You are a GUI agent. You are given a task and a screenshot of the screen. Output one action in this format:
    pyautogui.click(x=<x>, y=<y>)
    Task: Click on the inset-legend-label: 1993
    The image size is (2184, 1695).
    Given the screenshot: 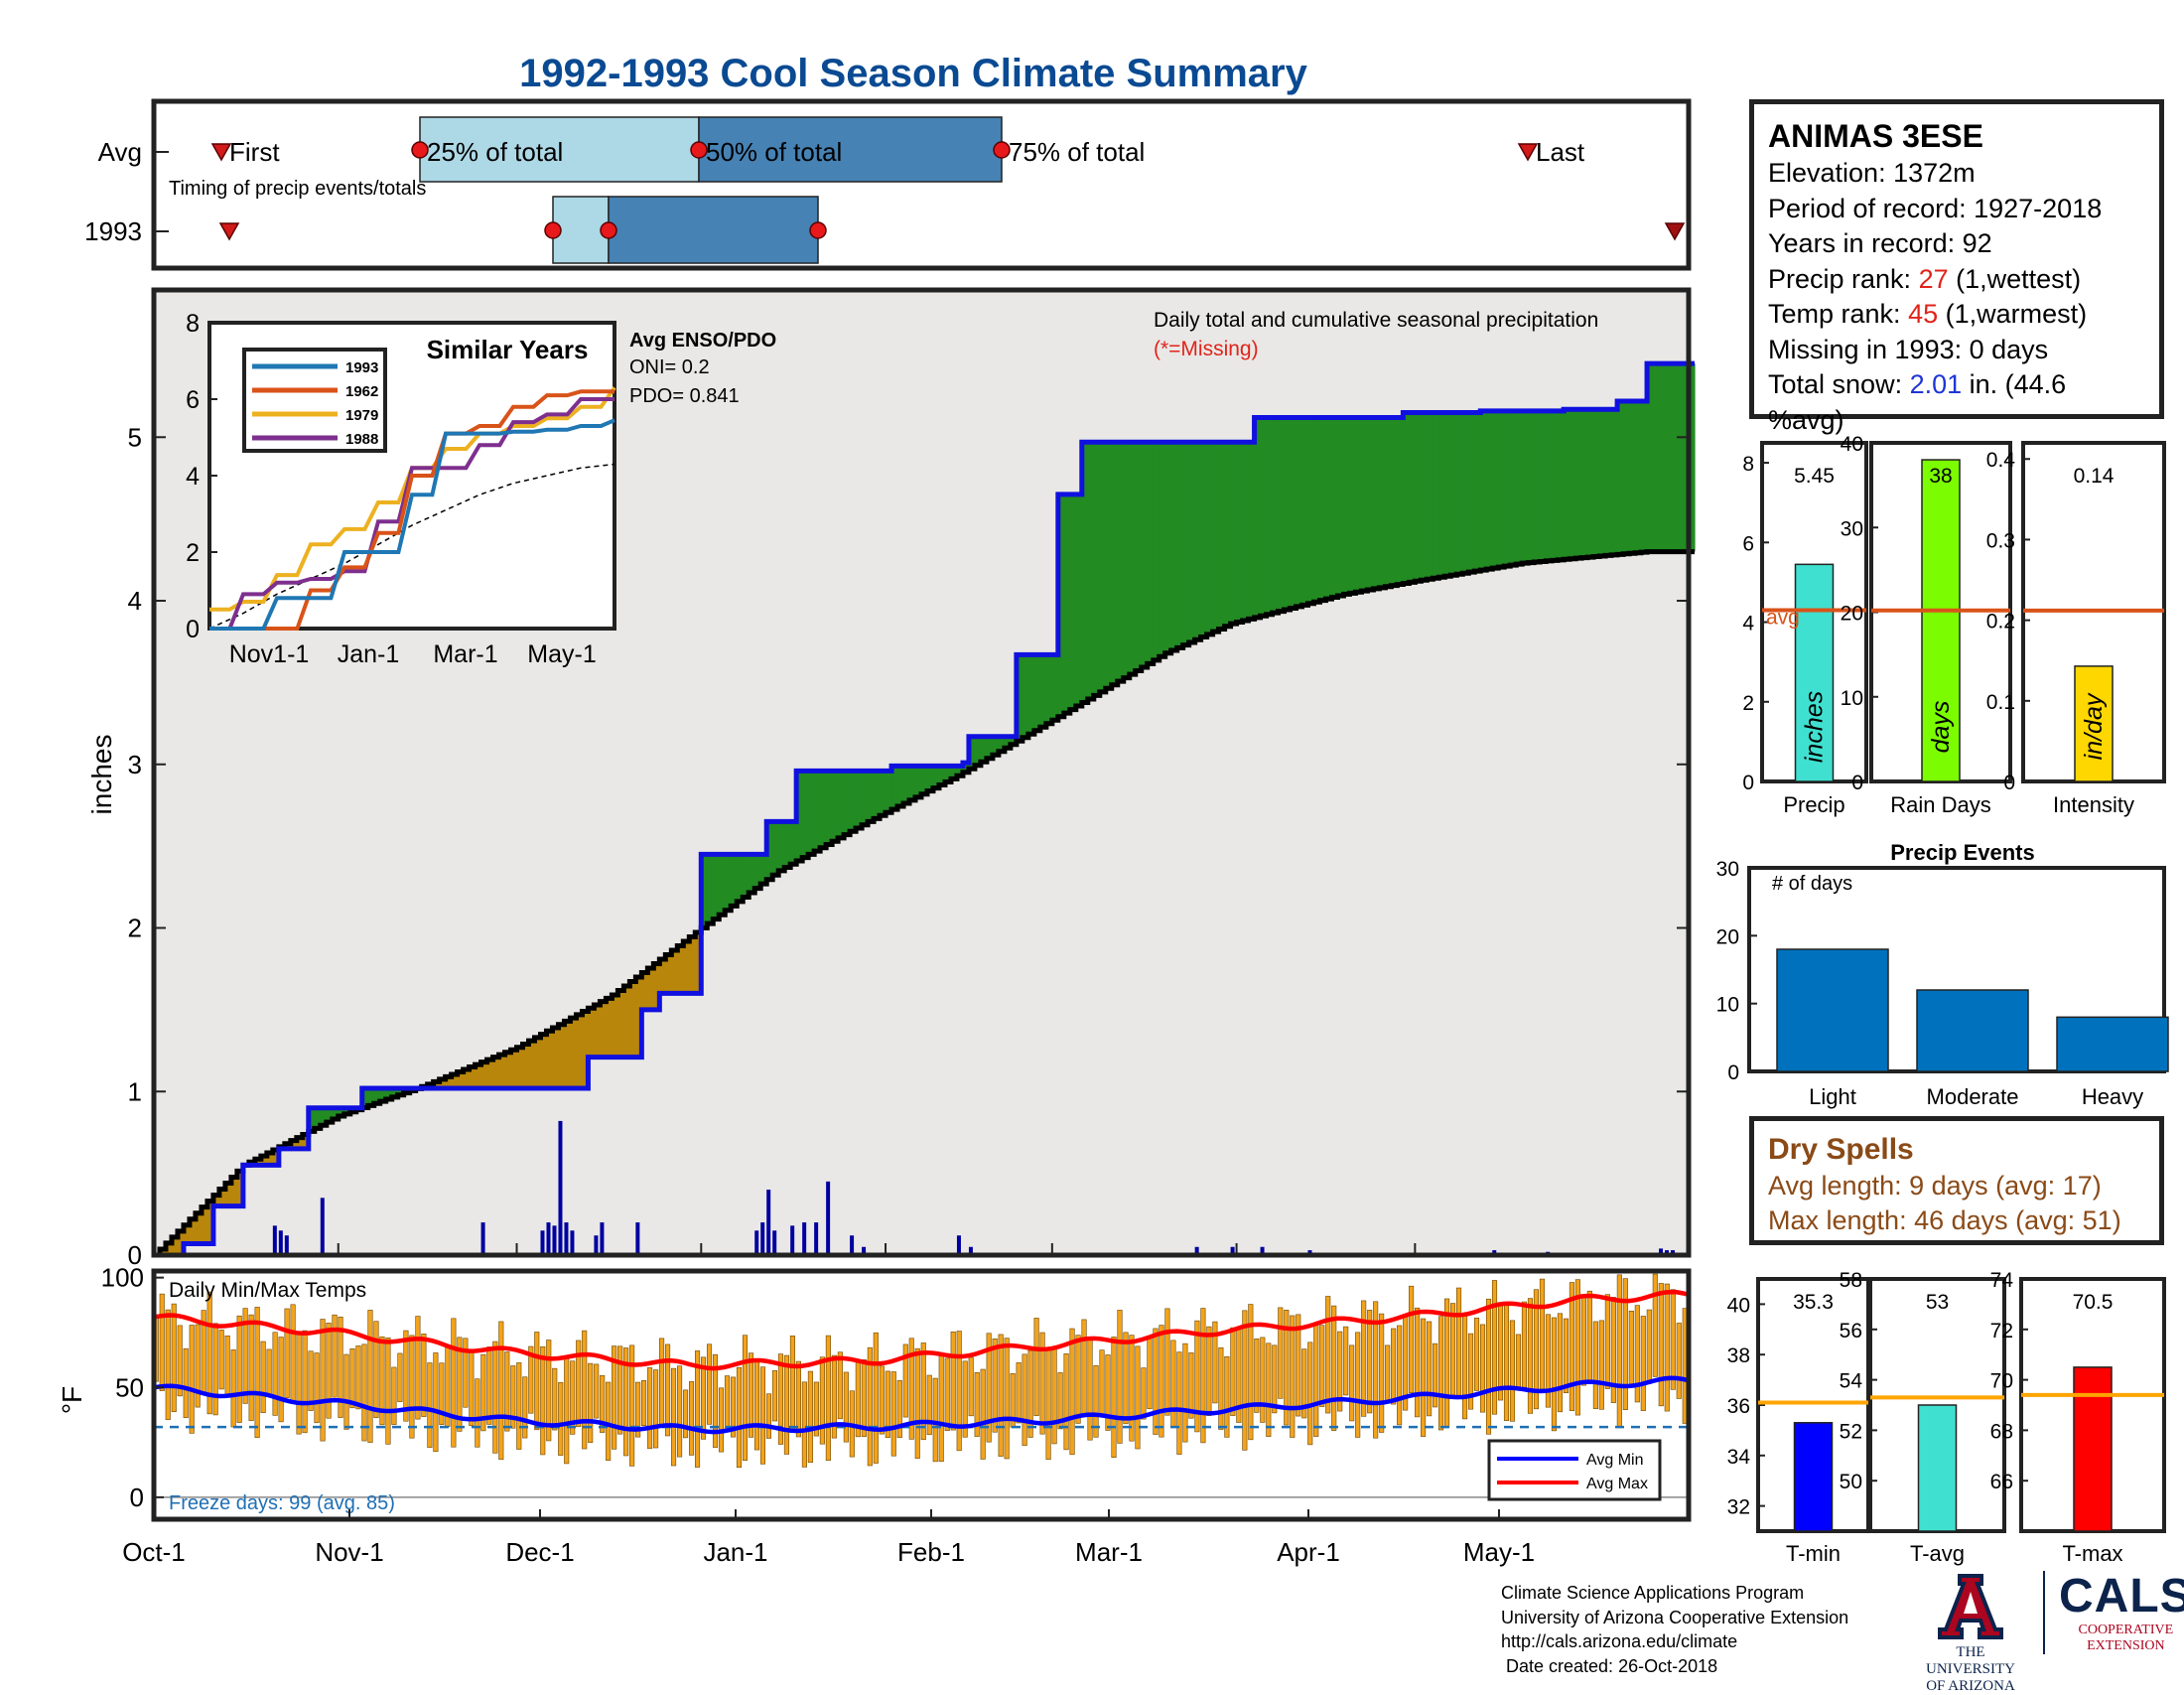 What is the action you would take?
    pyautogui.click(x=361, y=368)
    